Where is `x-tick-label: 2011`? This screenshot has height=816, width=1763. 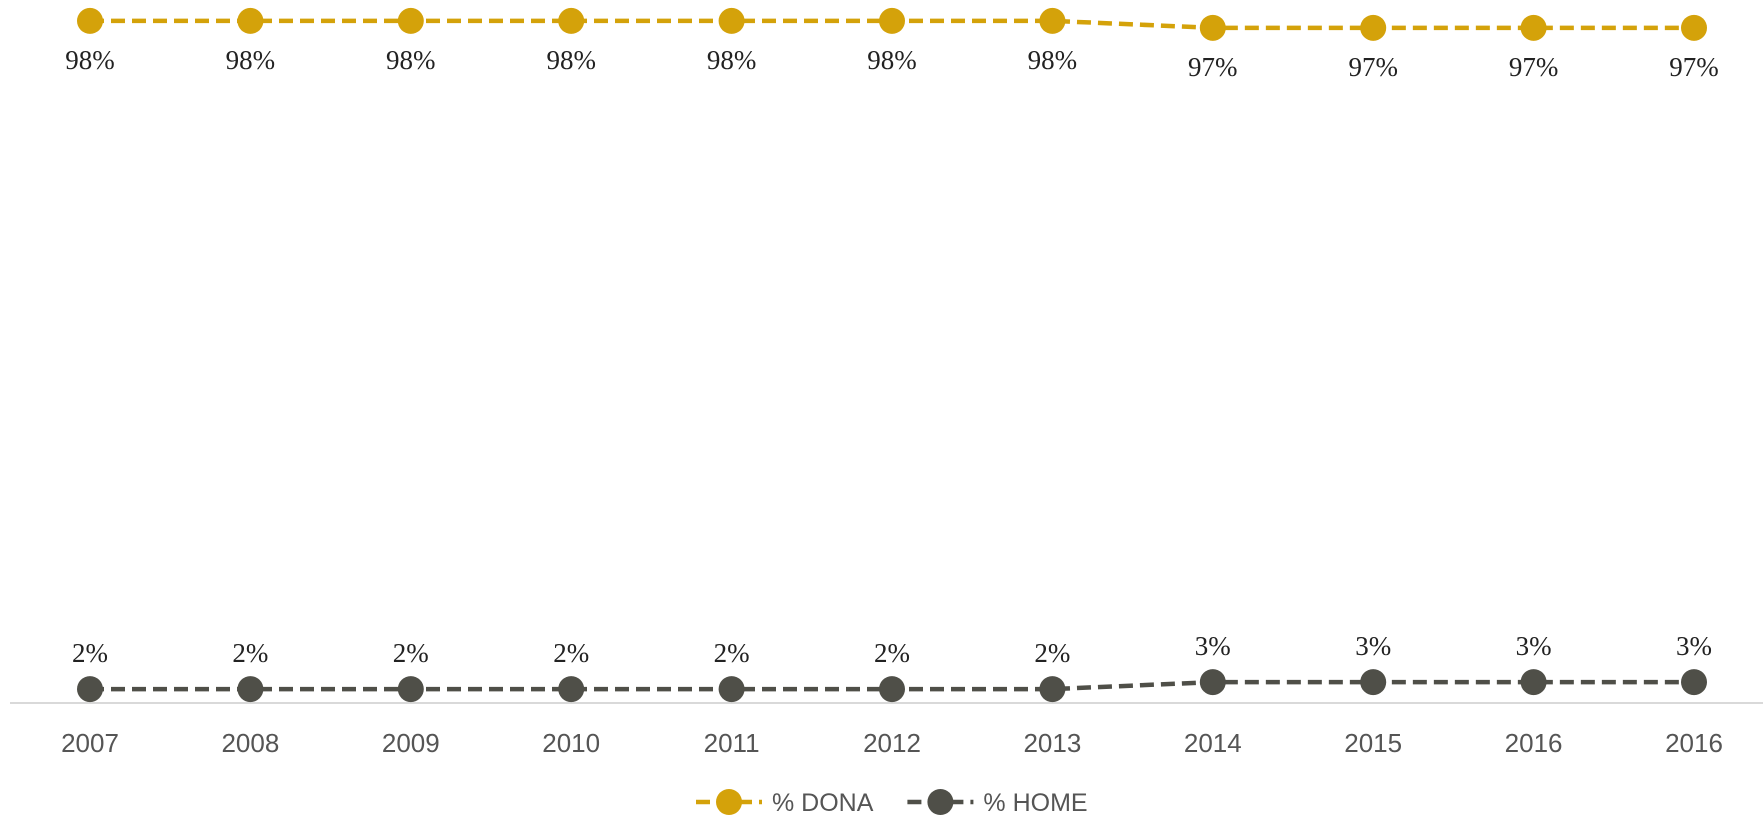 x-tick-label: 2011 is located at coordinates (732, 743).